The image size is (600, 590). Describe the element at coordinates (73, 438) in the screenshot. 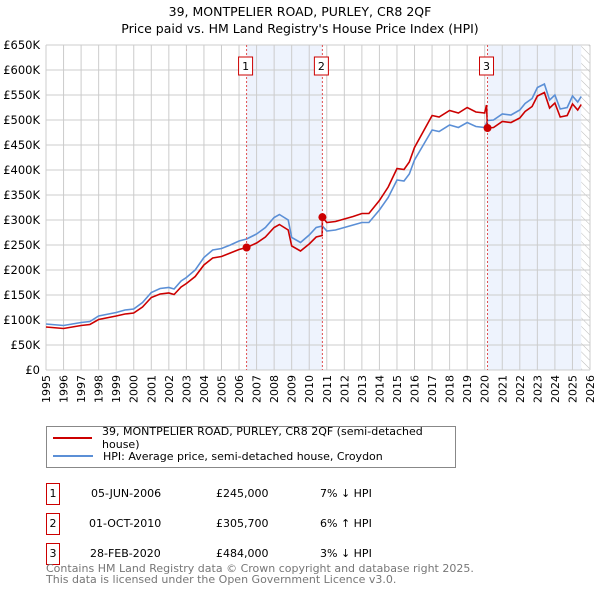

I see `legend-swatch-red` at that location.